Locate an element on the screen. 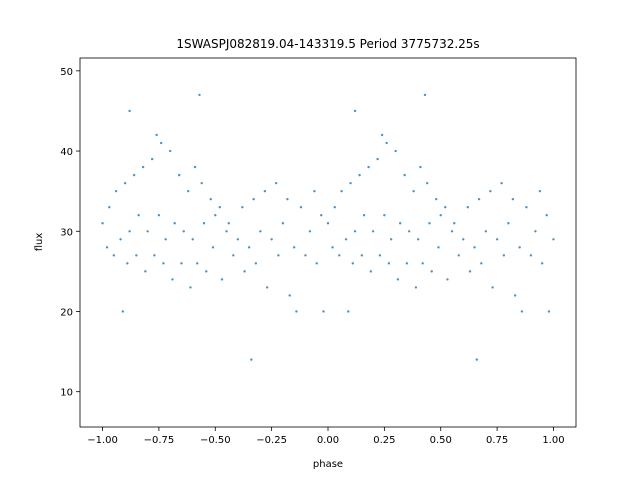 Image resolution: width=640 pixels, height=484 pixels. y-tick-label: 40 is located at coordinates (66, 152).